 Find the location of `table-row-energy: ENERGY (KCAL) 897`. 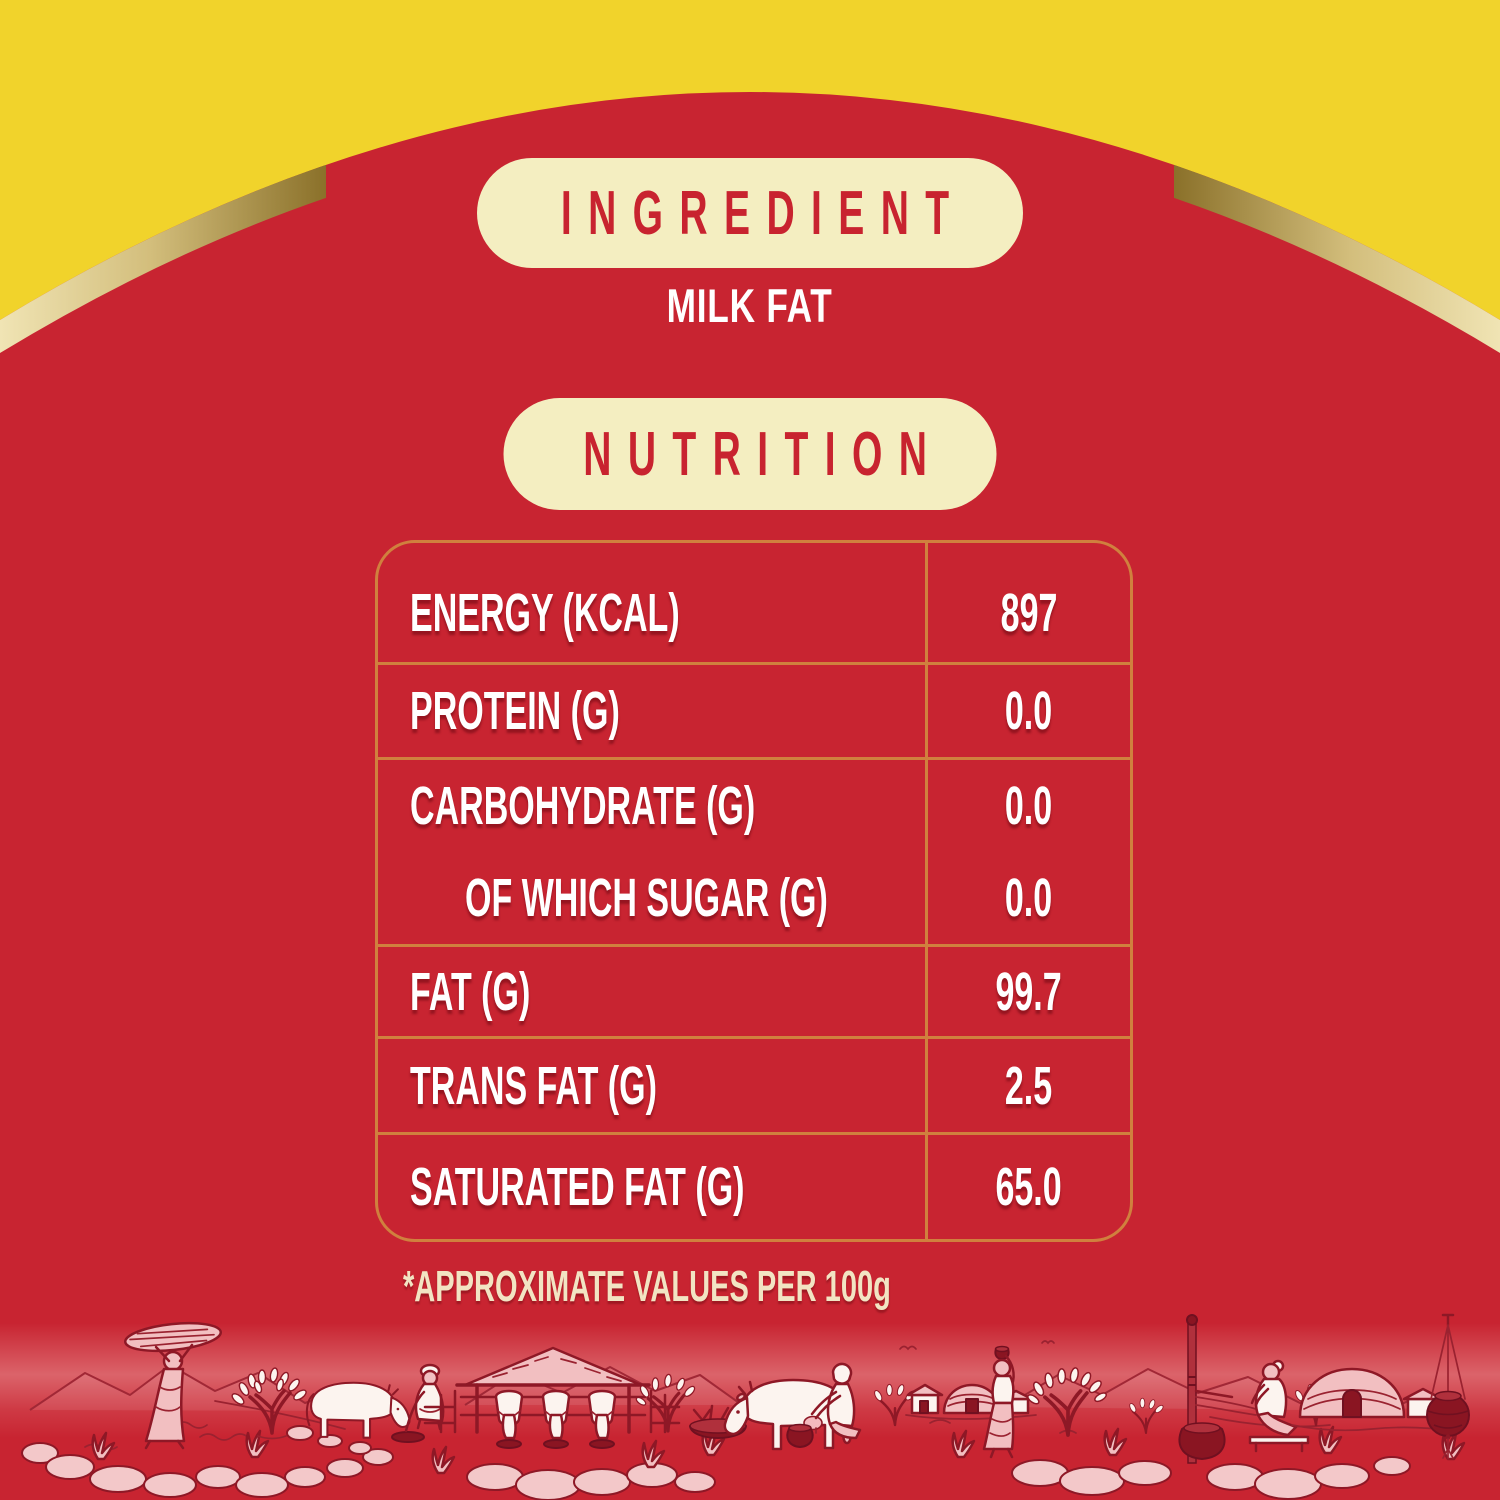

table-row-energy: ENERGY (KCAL) 897 is located at coordinates (754, 602).